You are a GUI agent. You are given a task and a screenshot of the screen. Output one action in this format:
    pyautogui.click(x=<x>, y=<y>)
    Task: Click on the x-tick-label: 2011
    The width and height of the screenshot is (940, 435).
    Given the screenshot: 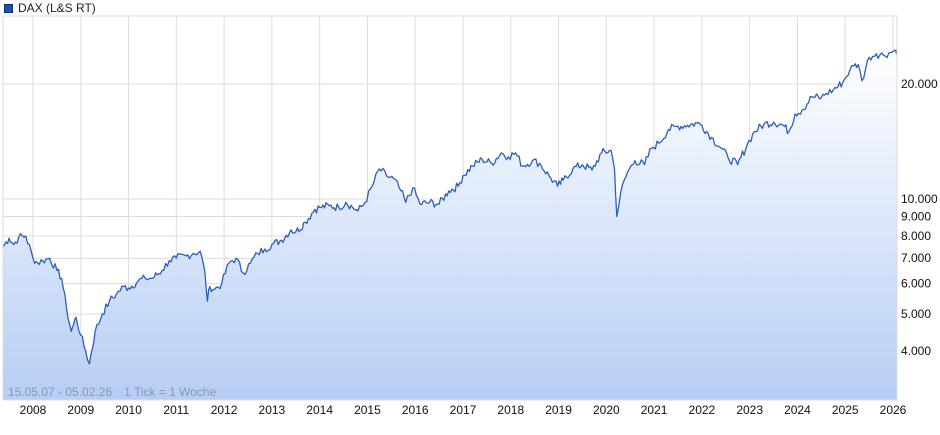 What is the action you would take?
    pyautogui.click(x=176, y=410)
    